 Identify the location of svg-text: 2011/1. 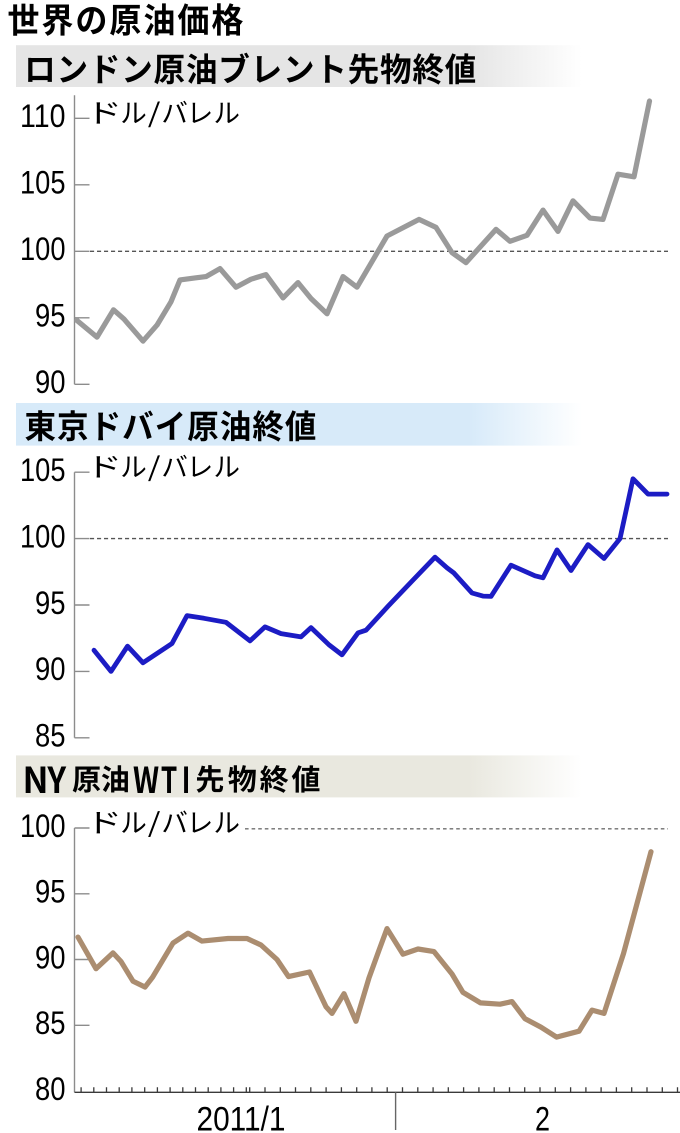
(241, 1117).